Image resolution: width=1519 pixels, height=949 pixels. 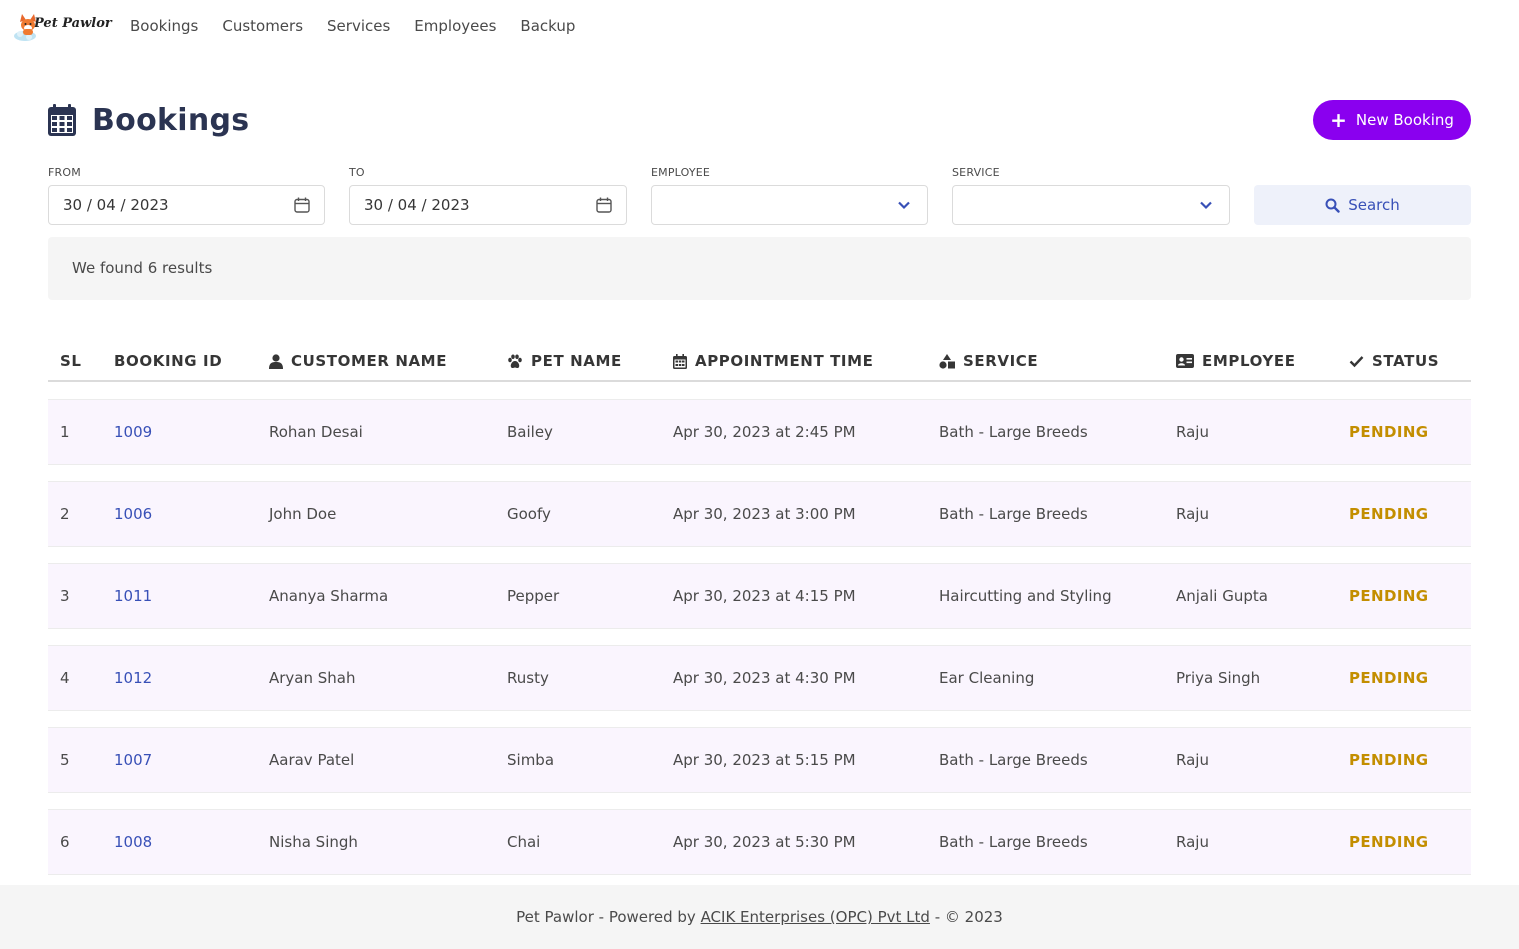 I want to click on to-label: TO, so click(x=357, y=172).